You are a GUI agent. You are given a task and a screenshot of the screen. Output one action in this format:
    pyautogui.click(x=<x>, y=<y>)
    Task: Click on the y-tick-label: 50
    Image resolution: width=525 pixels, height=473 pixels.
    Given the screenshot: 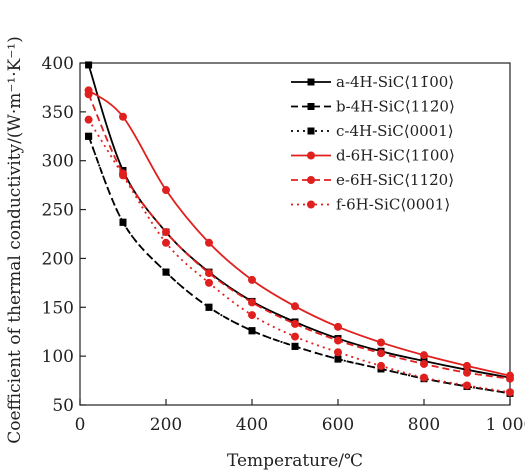 What is the action you would take?
    pyautogui.click(x=63, y=406)
    